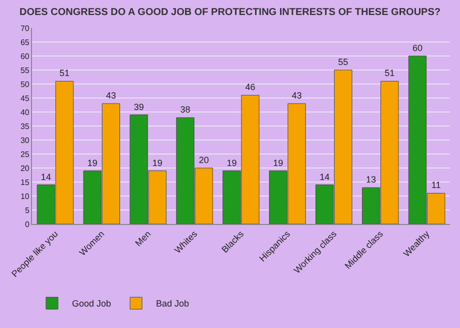 This screenshot has height=328, width=460. Describe the element at coordinates (25, 42) in the screenshot. I see `y-tick-label: 65` at that location.